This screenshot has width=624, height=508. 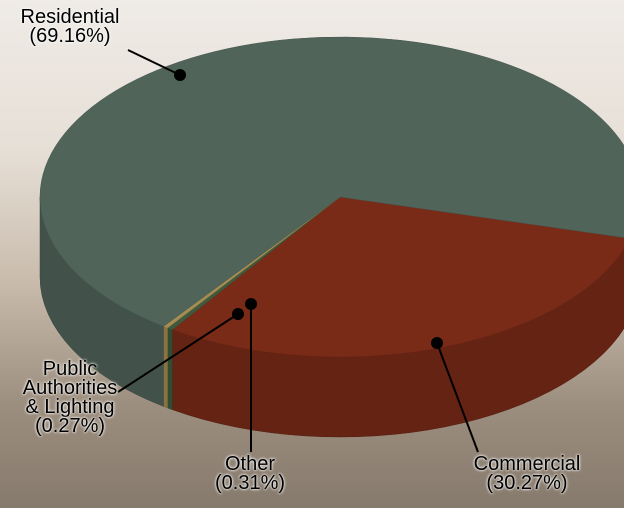 I want to click on value-label: (0.31%), so click(x=250, y=483).